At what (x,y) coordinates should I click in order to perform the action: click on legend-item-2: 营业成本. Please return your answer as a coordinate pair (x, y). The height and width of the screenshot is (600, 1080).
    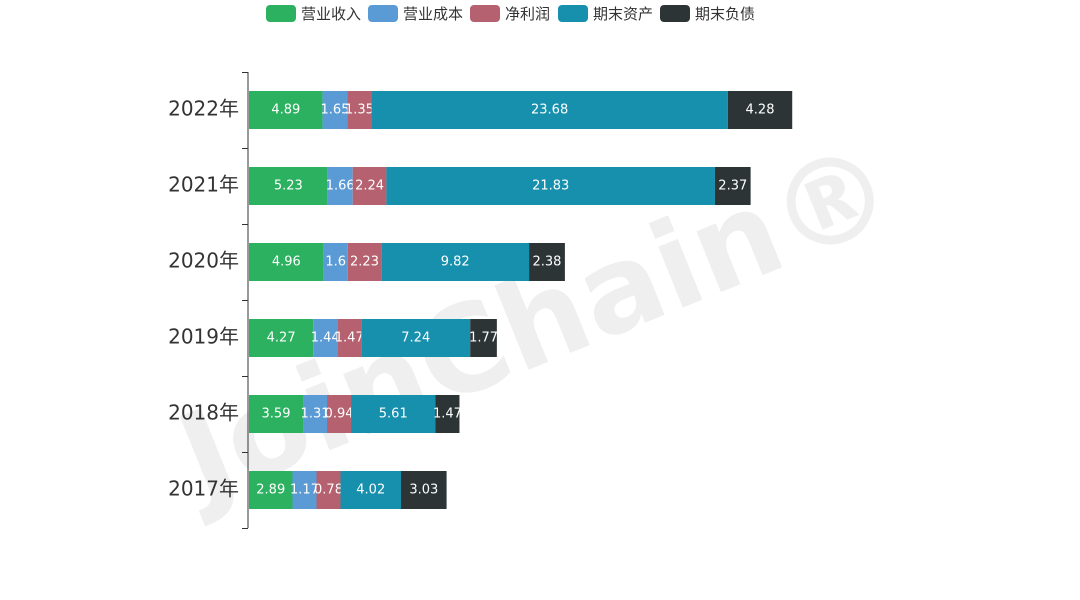
    Looking at the image, I should click on (415, 14).